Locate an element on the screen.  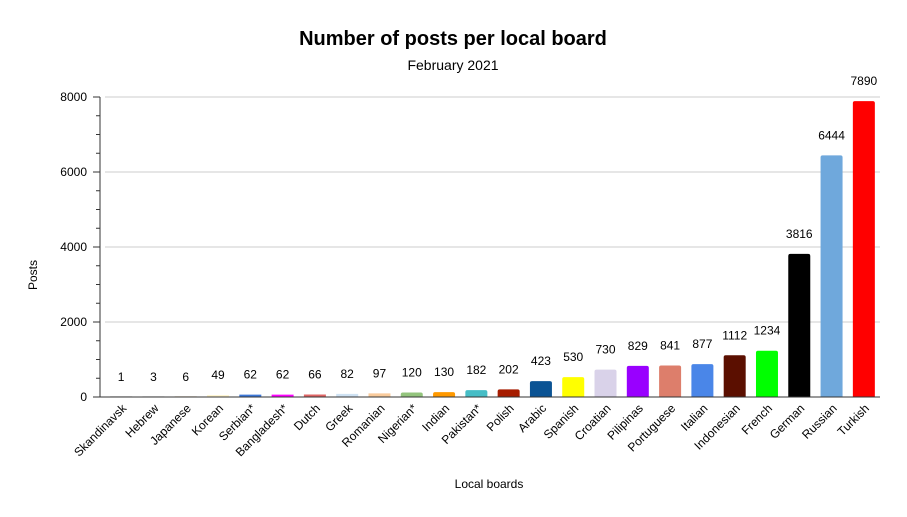
bar-nigerian is located at coordinates (411, 394).